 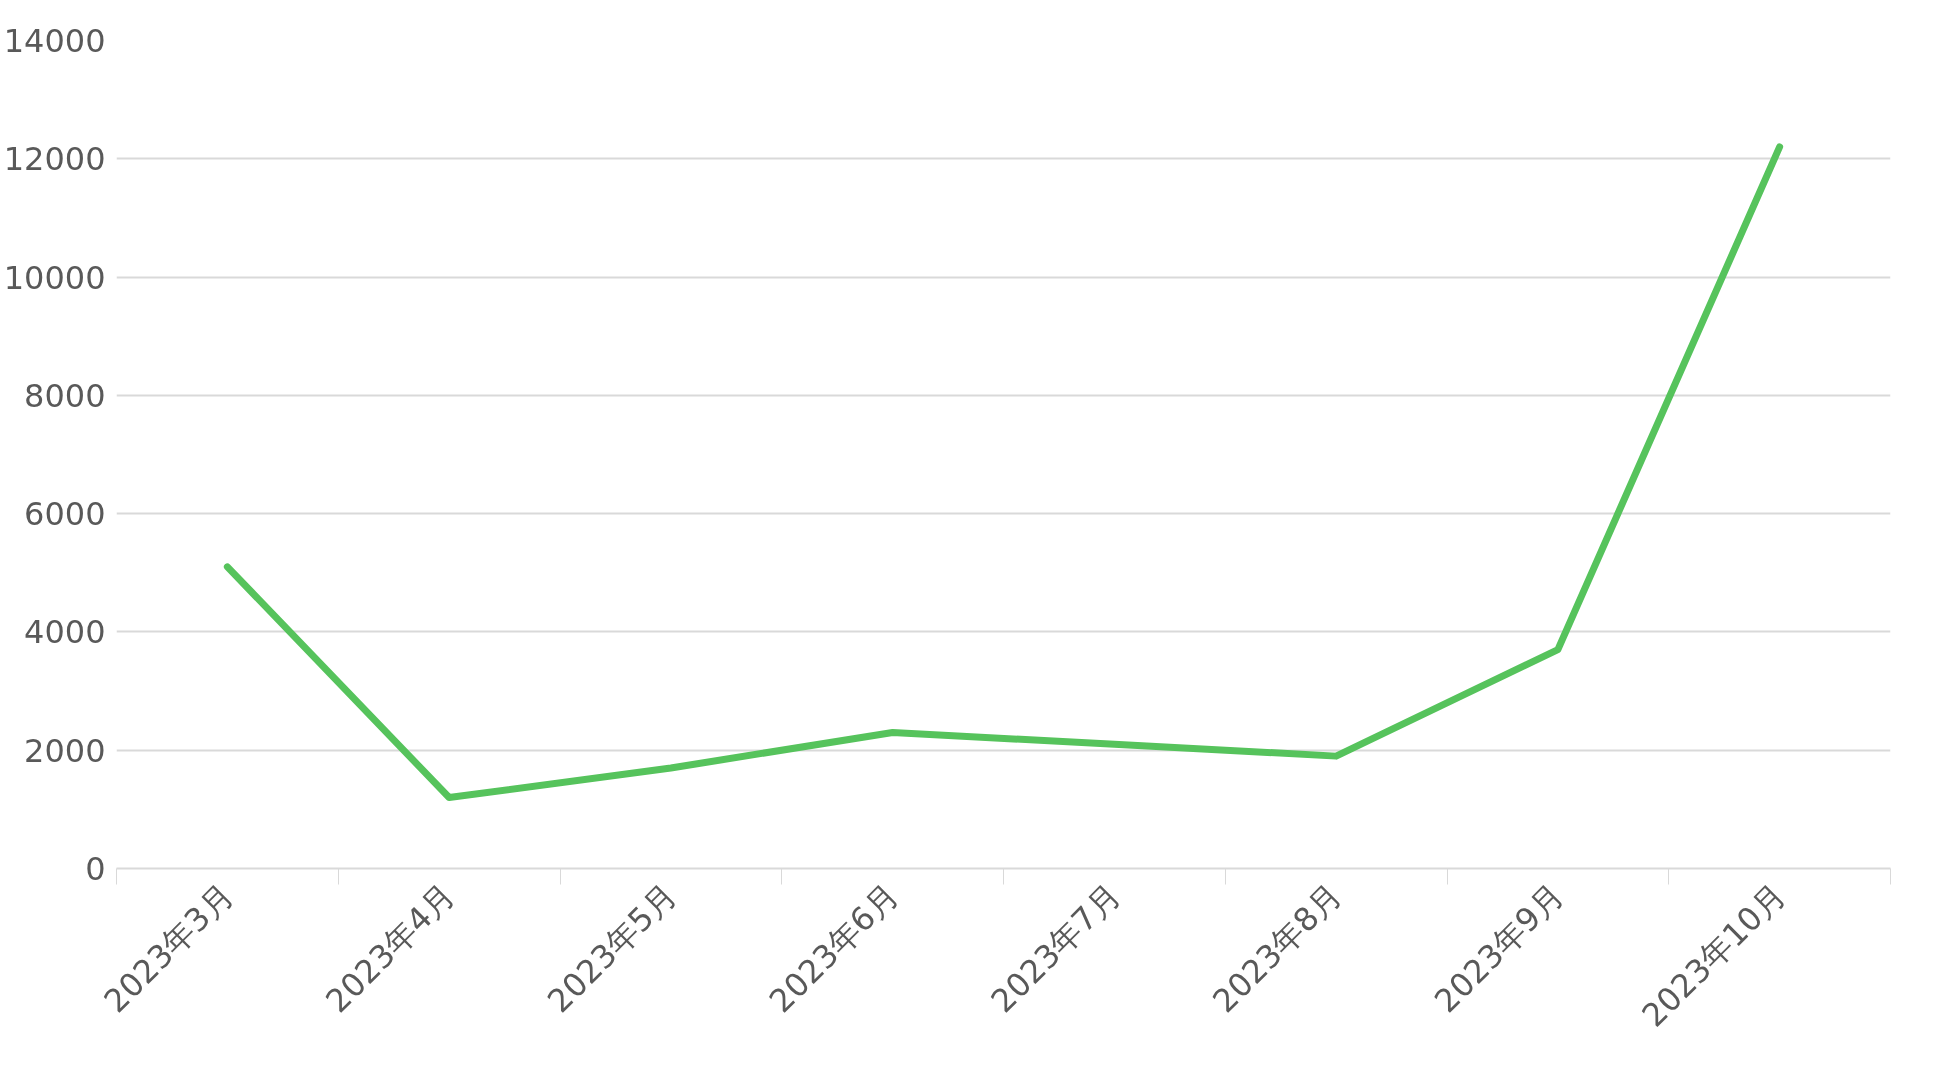 I want to click on y-tick-label: 8000, so click(x=65, y=395).